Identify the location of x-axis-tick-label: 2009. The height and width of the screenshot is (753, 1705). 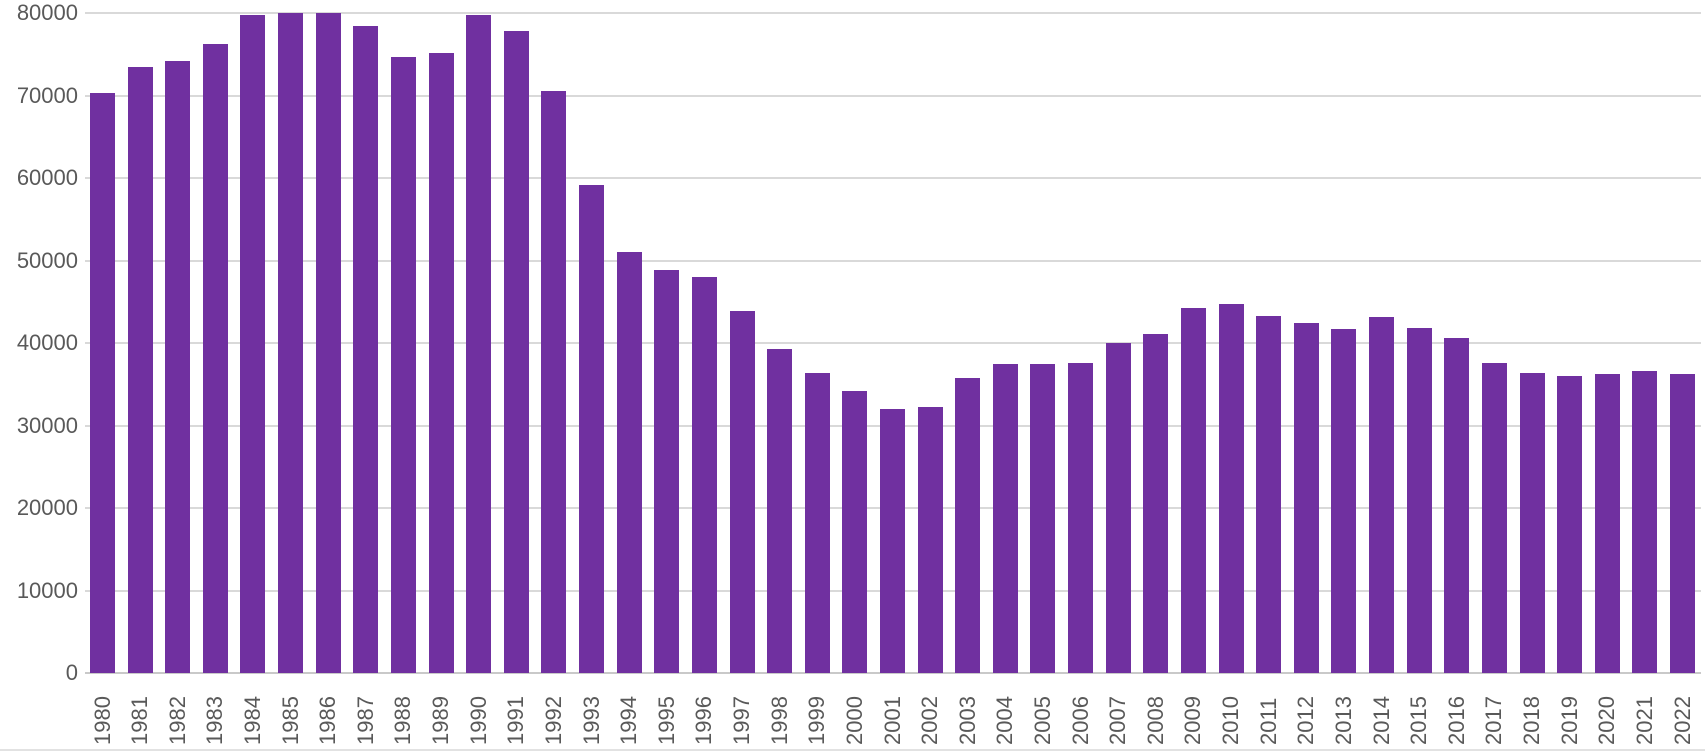
(1193, 720).